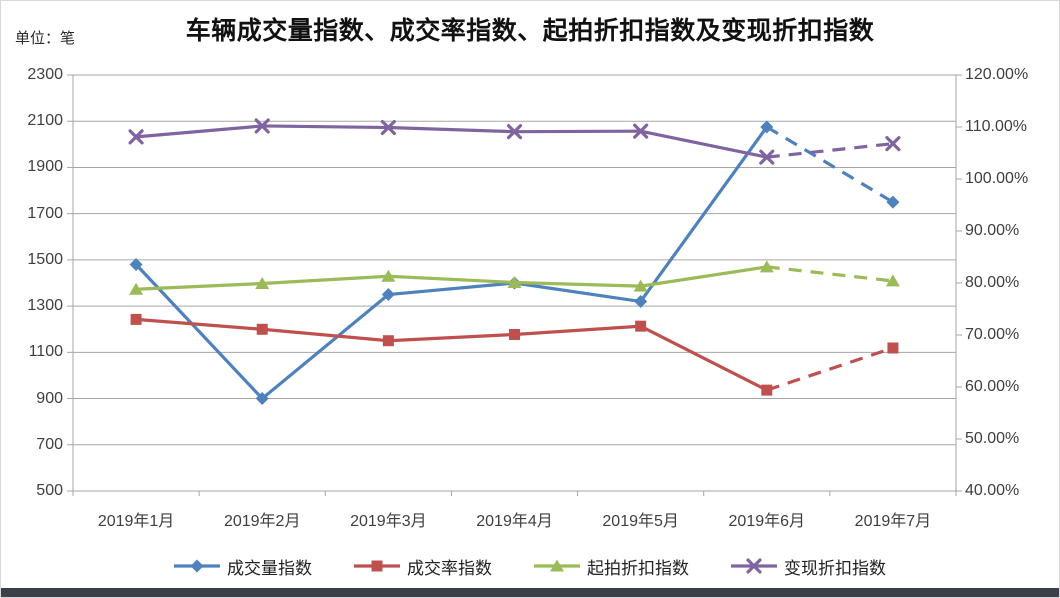 The height and width of the screenshot is (598, 1060). I want to click on x-axis-category-label: 2019年2月, so click(262, 521).